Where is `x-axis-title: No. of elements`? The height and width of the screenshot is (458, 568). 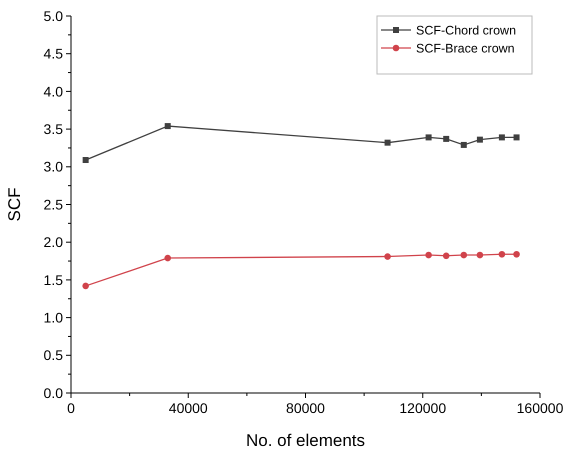
x-axis-title: No. of elements is located at coordinates (306, 440).